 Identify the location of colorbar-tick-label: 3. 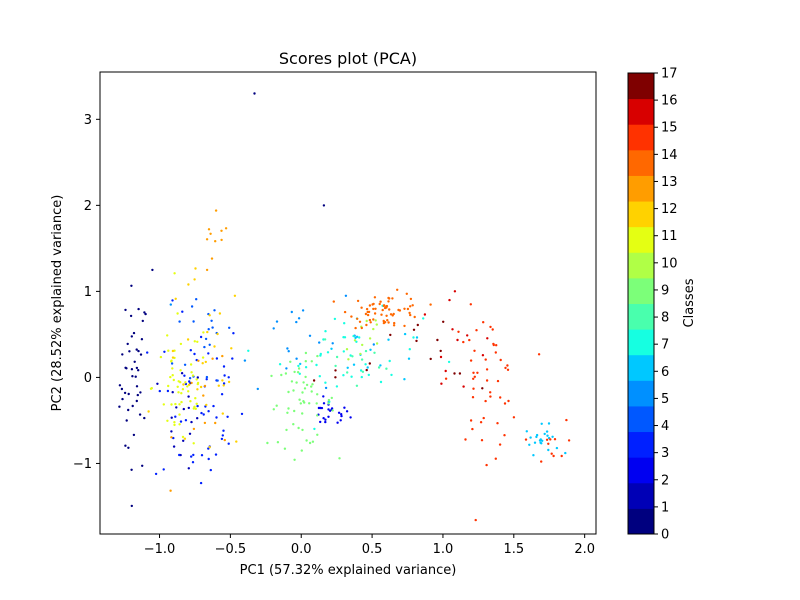
(665, 453).